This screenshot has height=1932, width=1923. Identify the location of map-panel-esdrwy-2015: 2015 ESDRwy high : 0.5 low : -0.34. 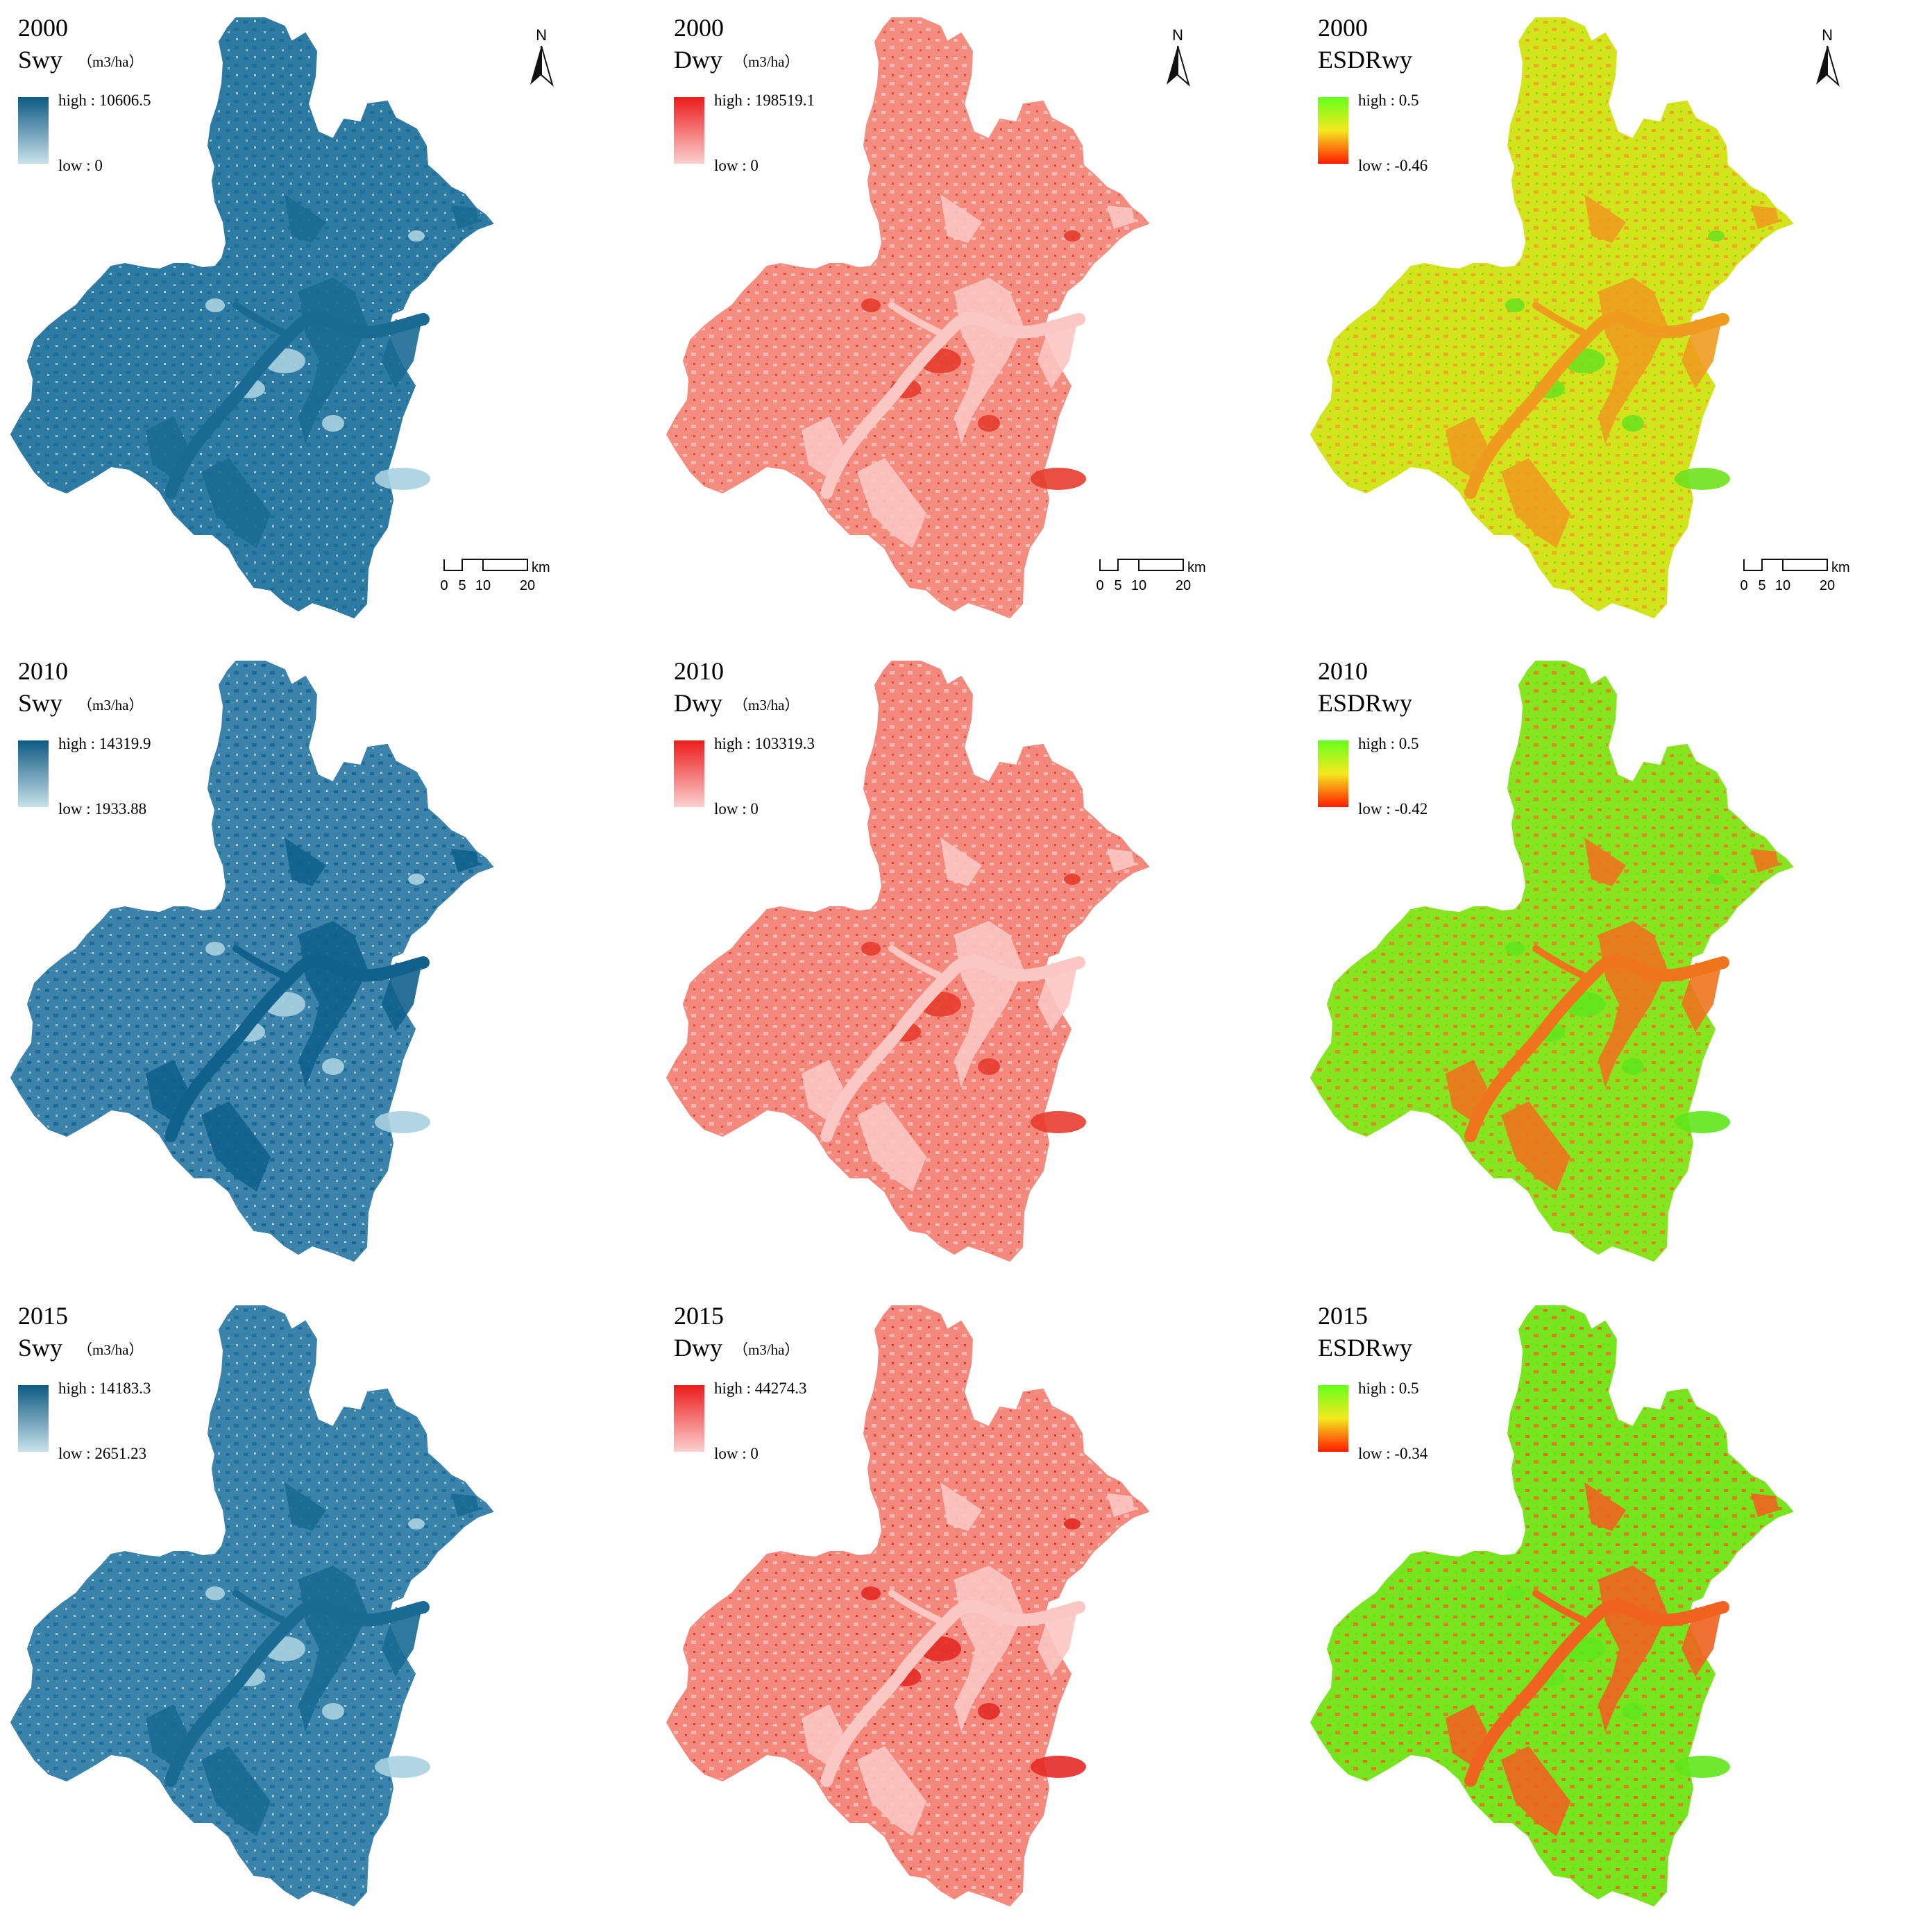
(1551, 1604).